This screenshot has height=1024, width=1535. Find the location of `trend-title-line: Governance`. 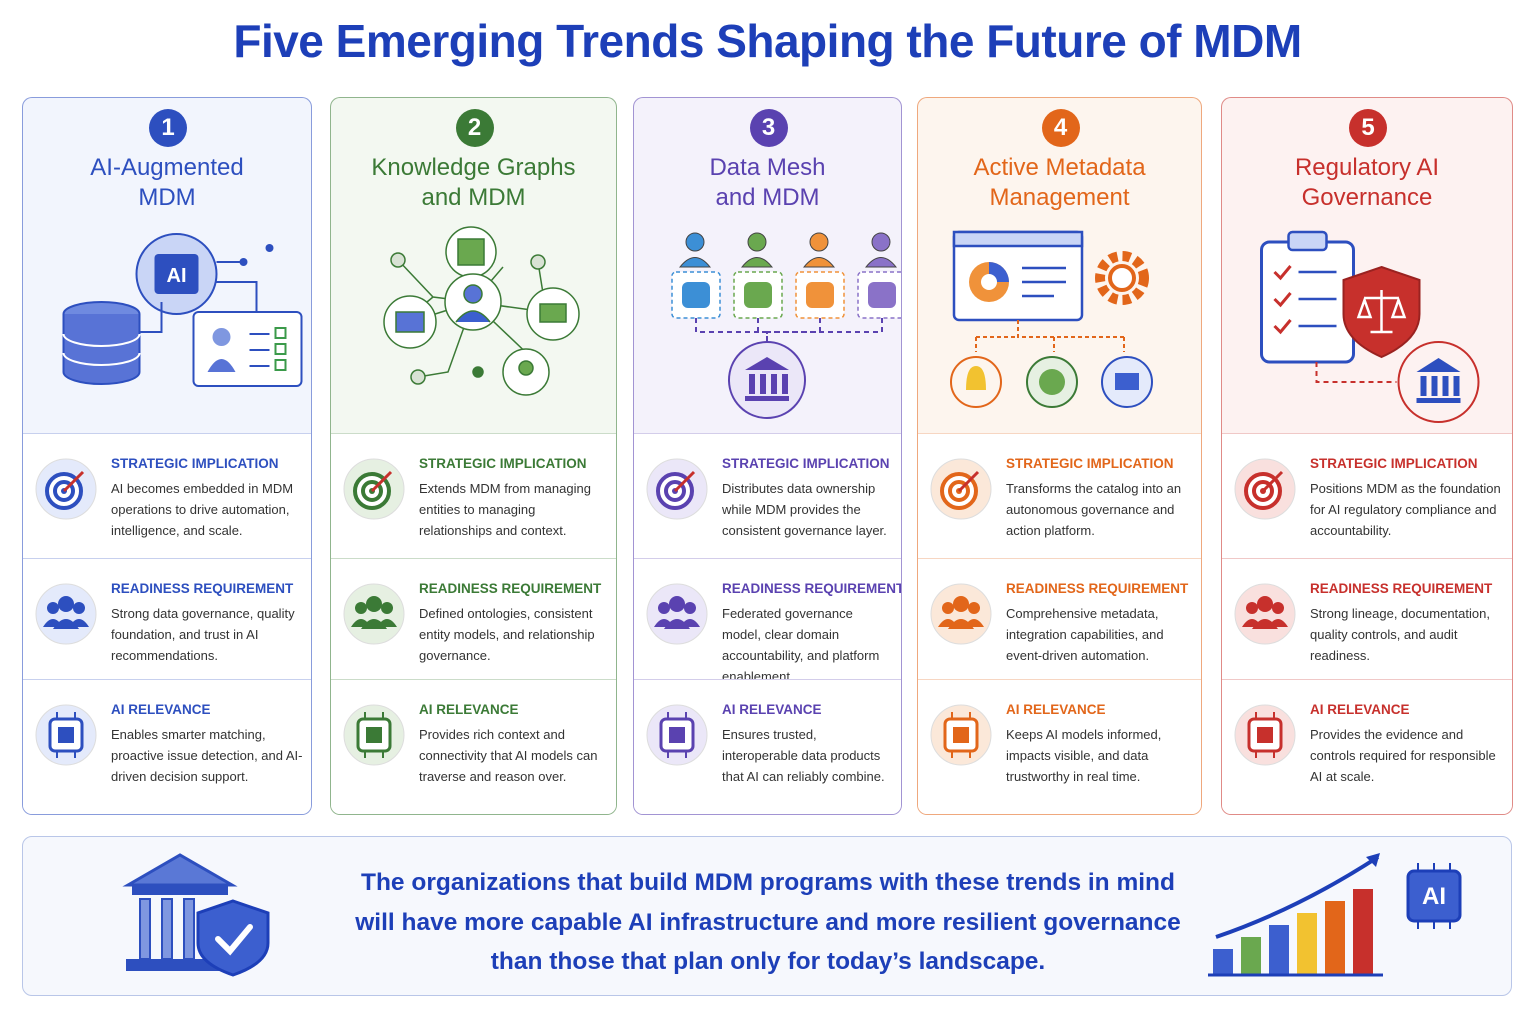

trend-title-line: Governance is located at coordinates (1367, 197).